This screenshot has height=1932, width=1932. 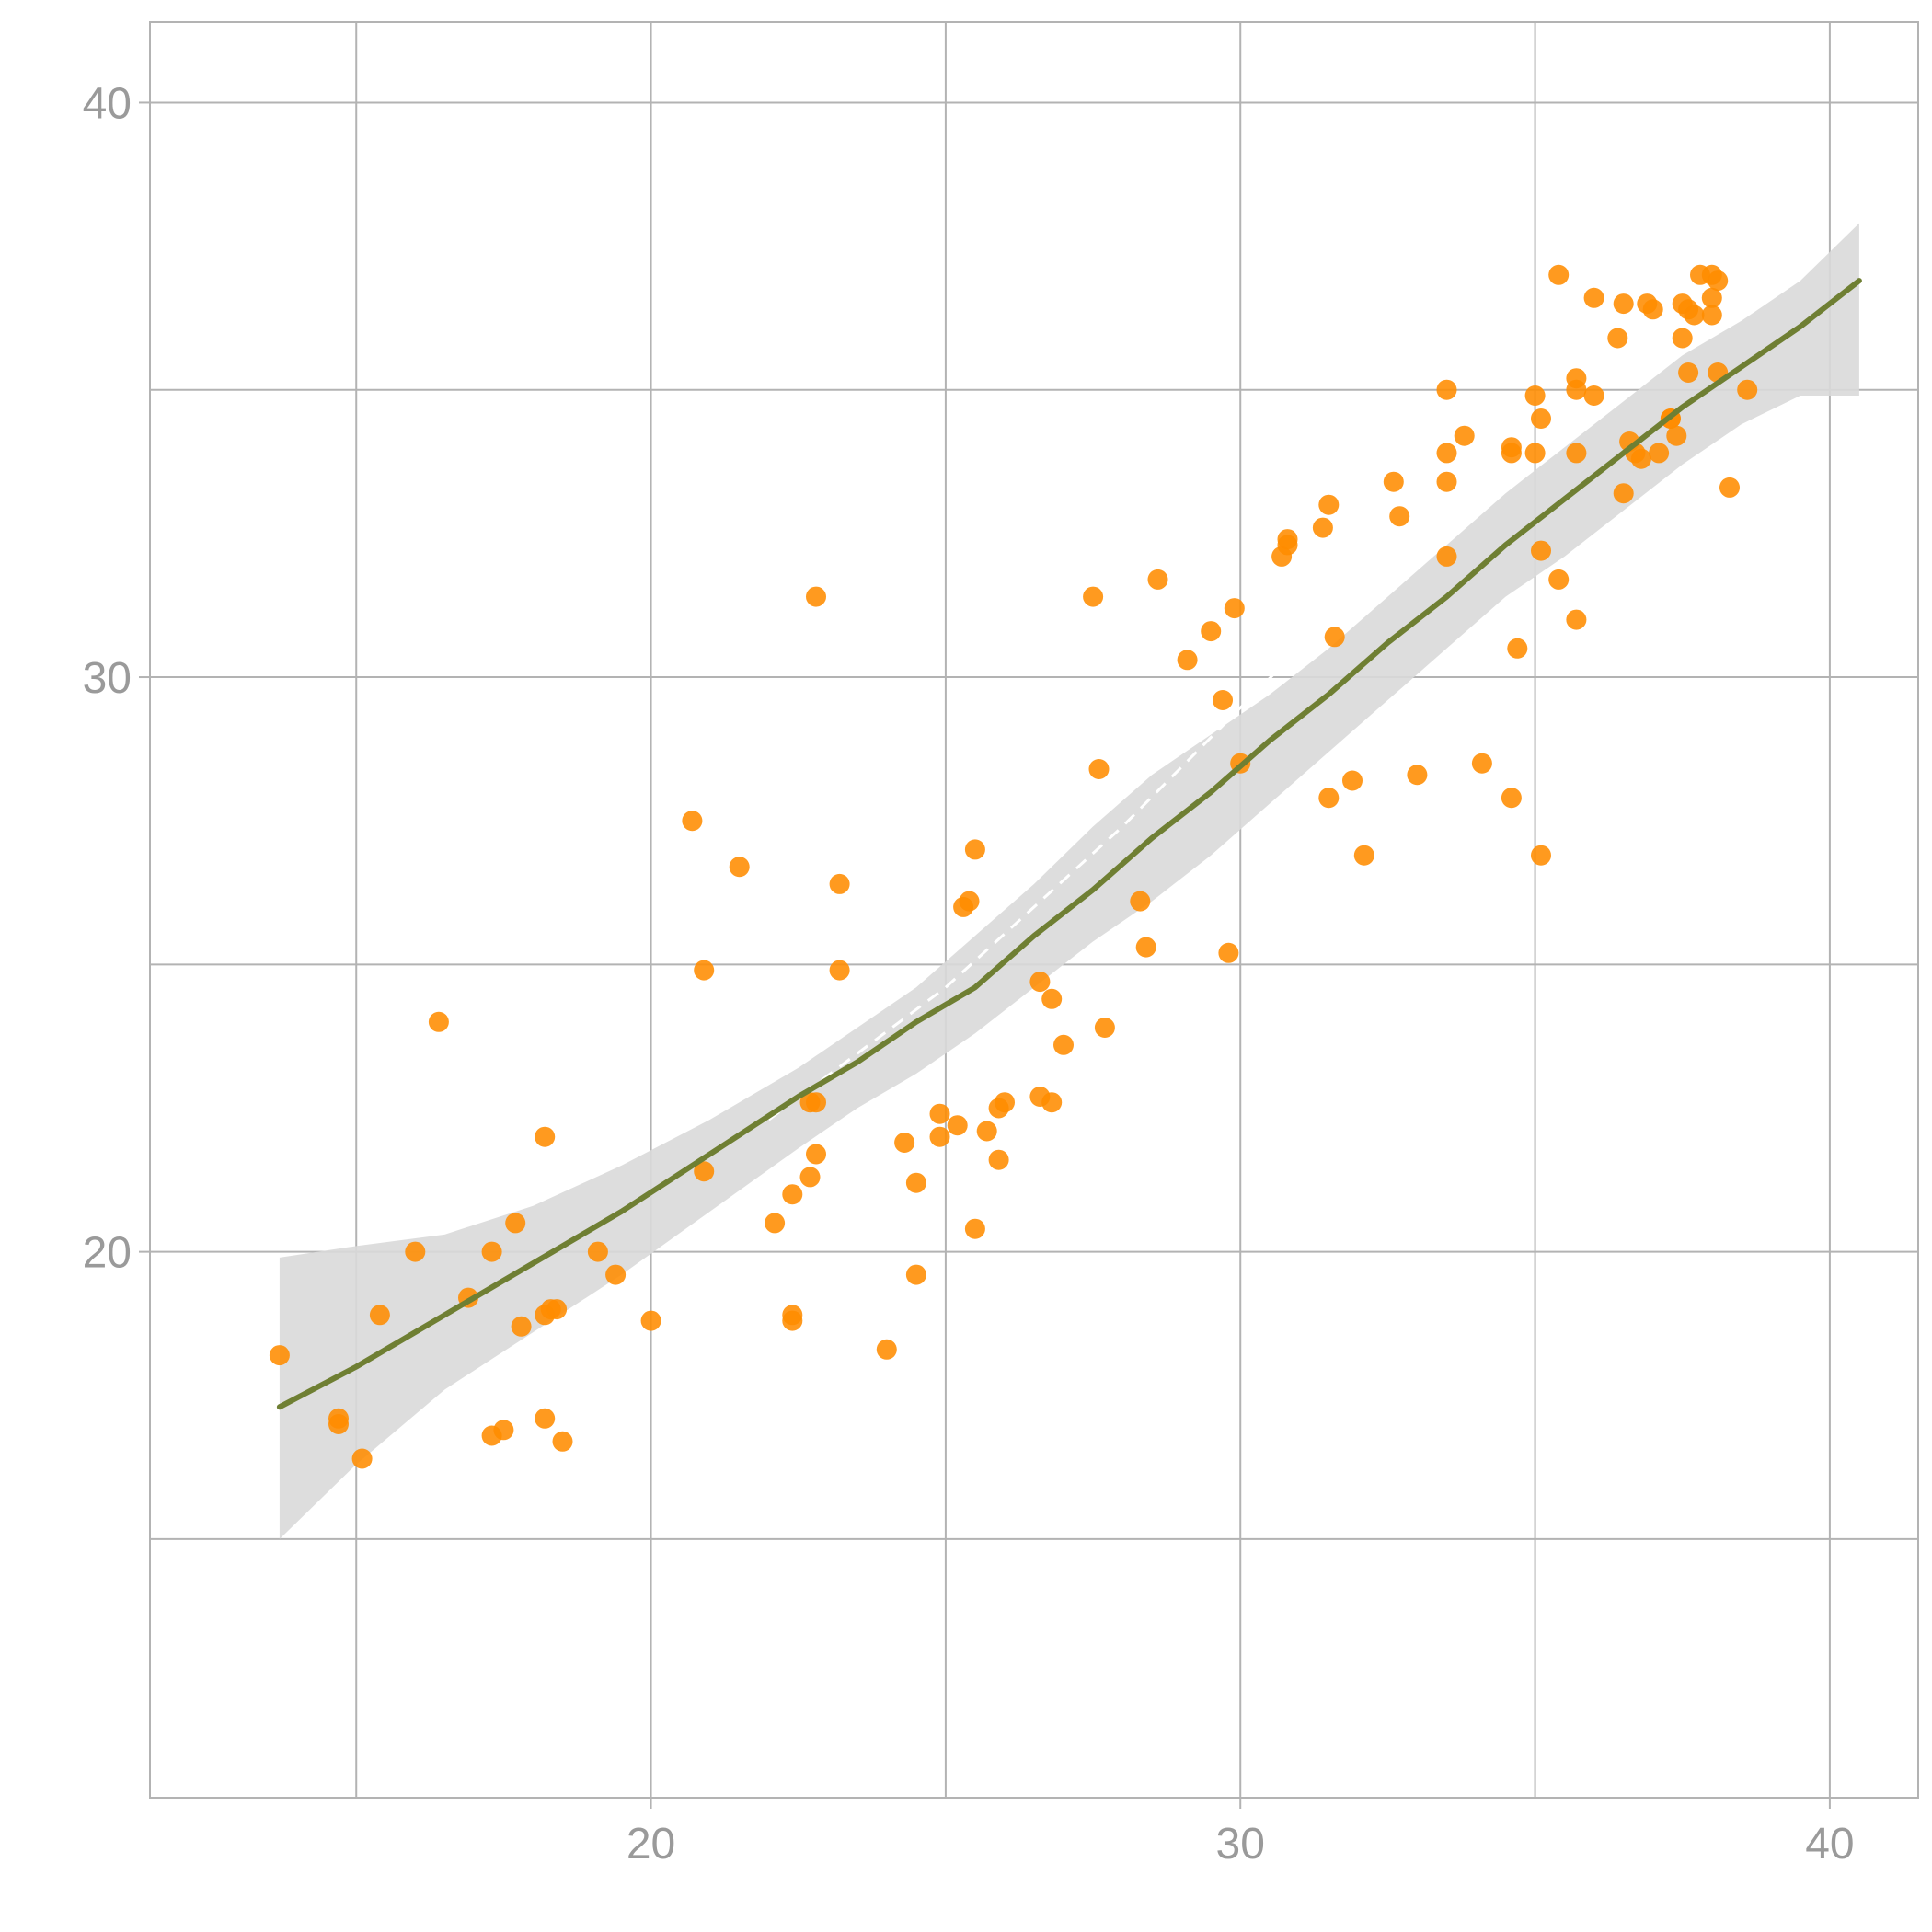 What do you see at coordinates (107, 678) in the screenshot?
I see `y-tick-label: 30` at bounding box center [107, 678].